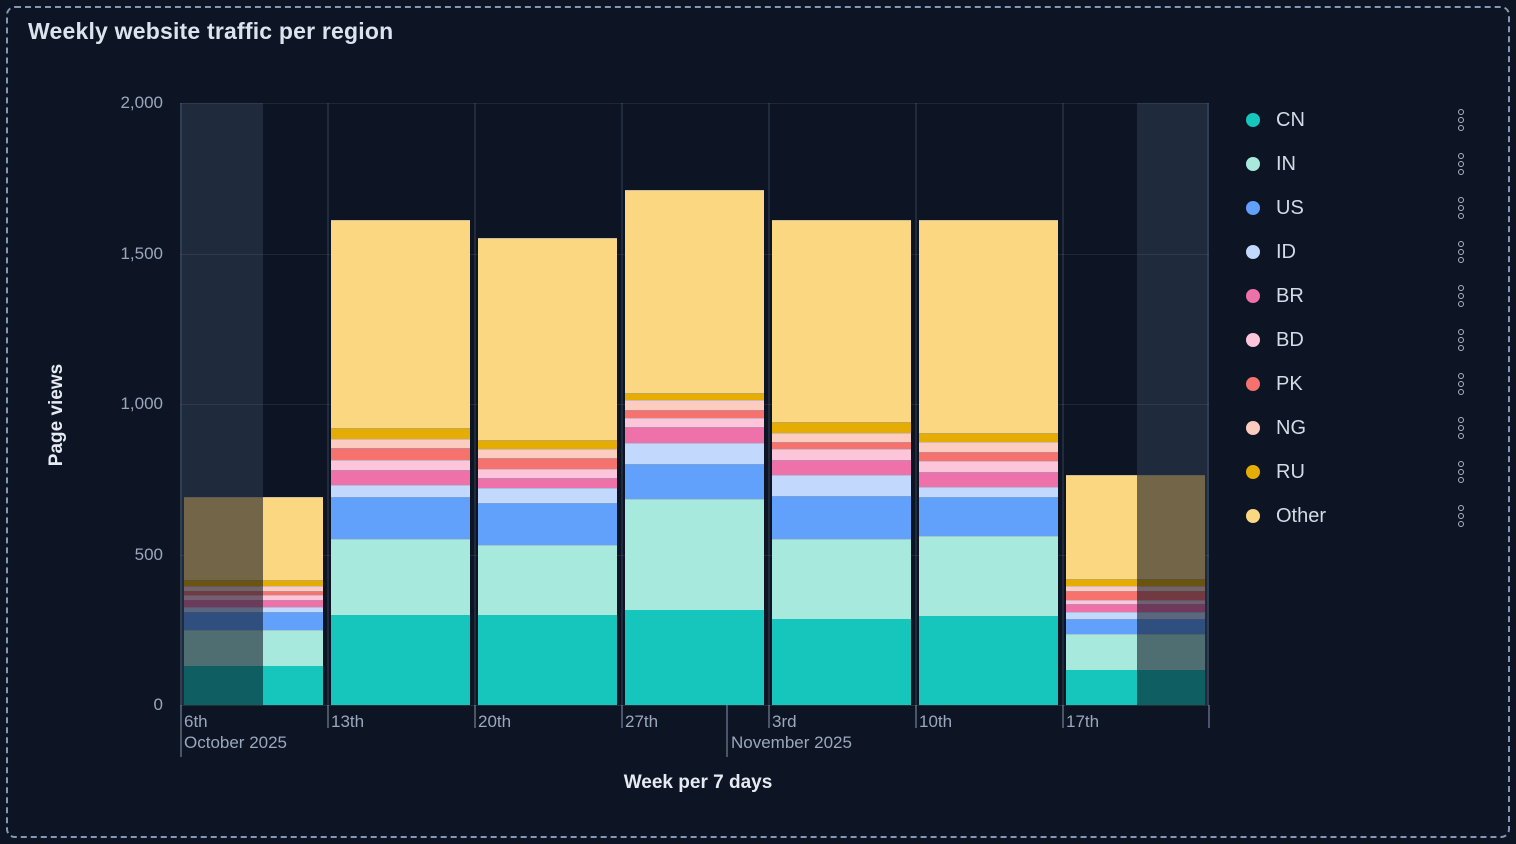  What do you see at coordinates (1290, 295) in the screenshot?
I see `legend-label: BR` at bounding box center [1290, 295].